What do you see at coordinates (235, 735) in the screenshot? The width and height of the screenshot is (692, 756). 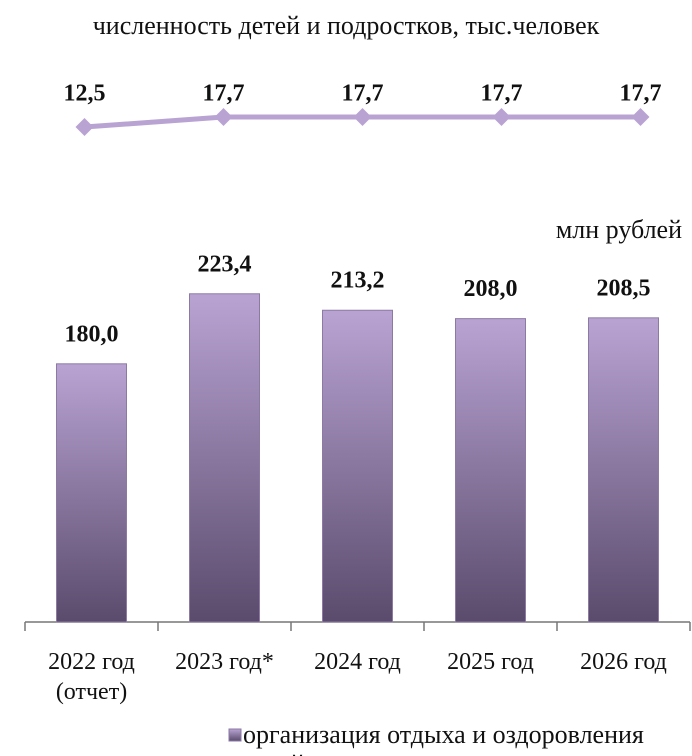 I see `legend-swatch` at bounding box center [235, 735].